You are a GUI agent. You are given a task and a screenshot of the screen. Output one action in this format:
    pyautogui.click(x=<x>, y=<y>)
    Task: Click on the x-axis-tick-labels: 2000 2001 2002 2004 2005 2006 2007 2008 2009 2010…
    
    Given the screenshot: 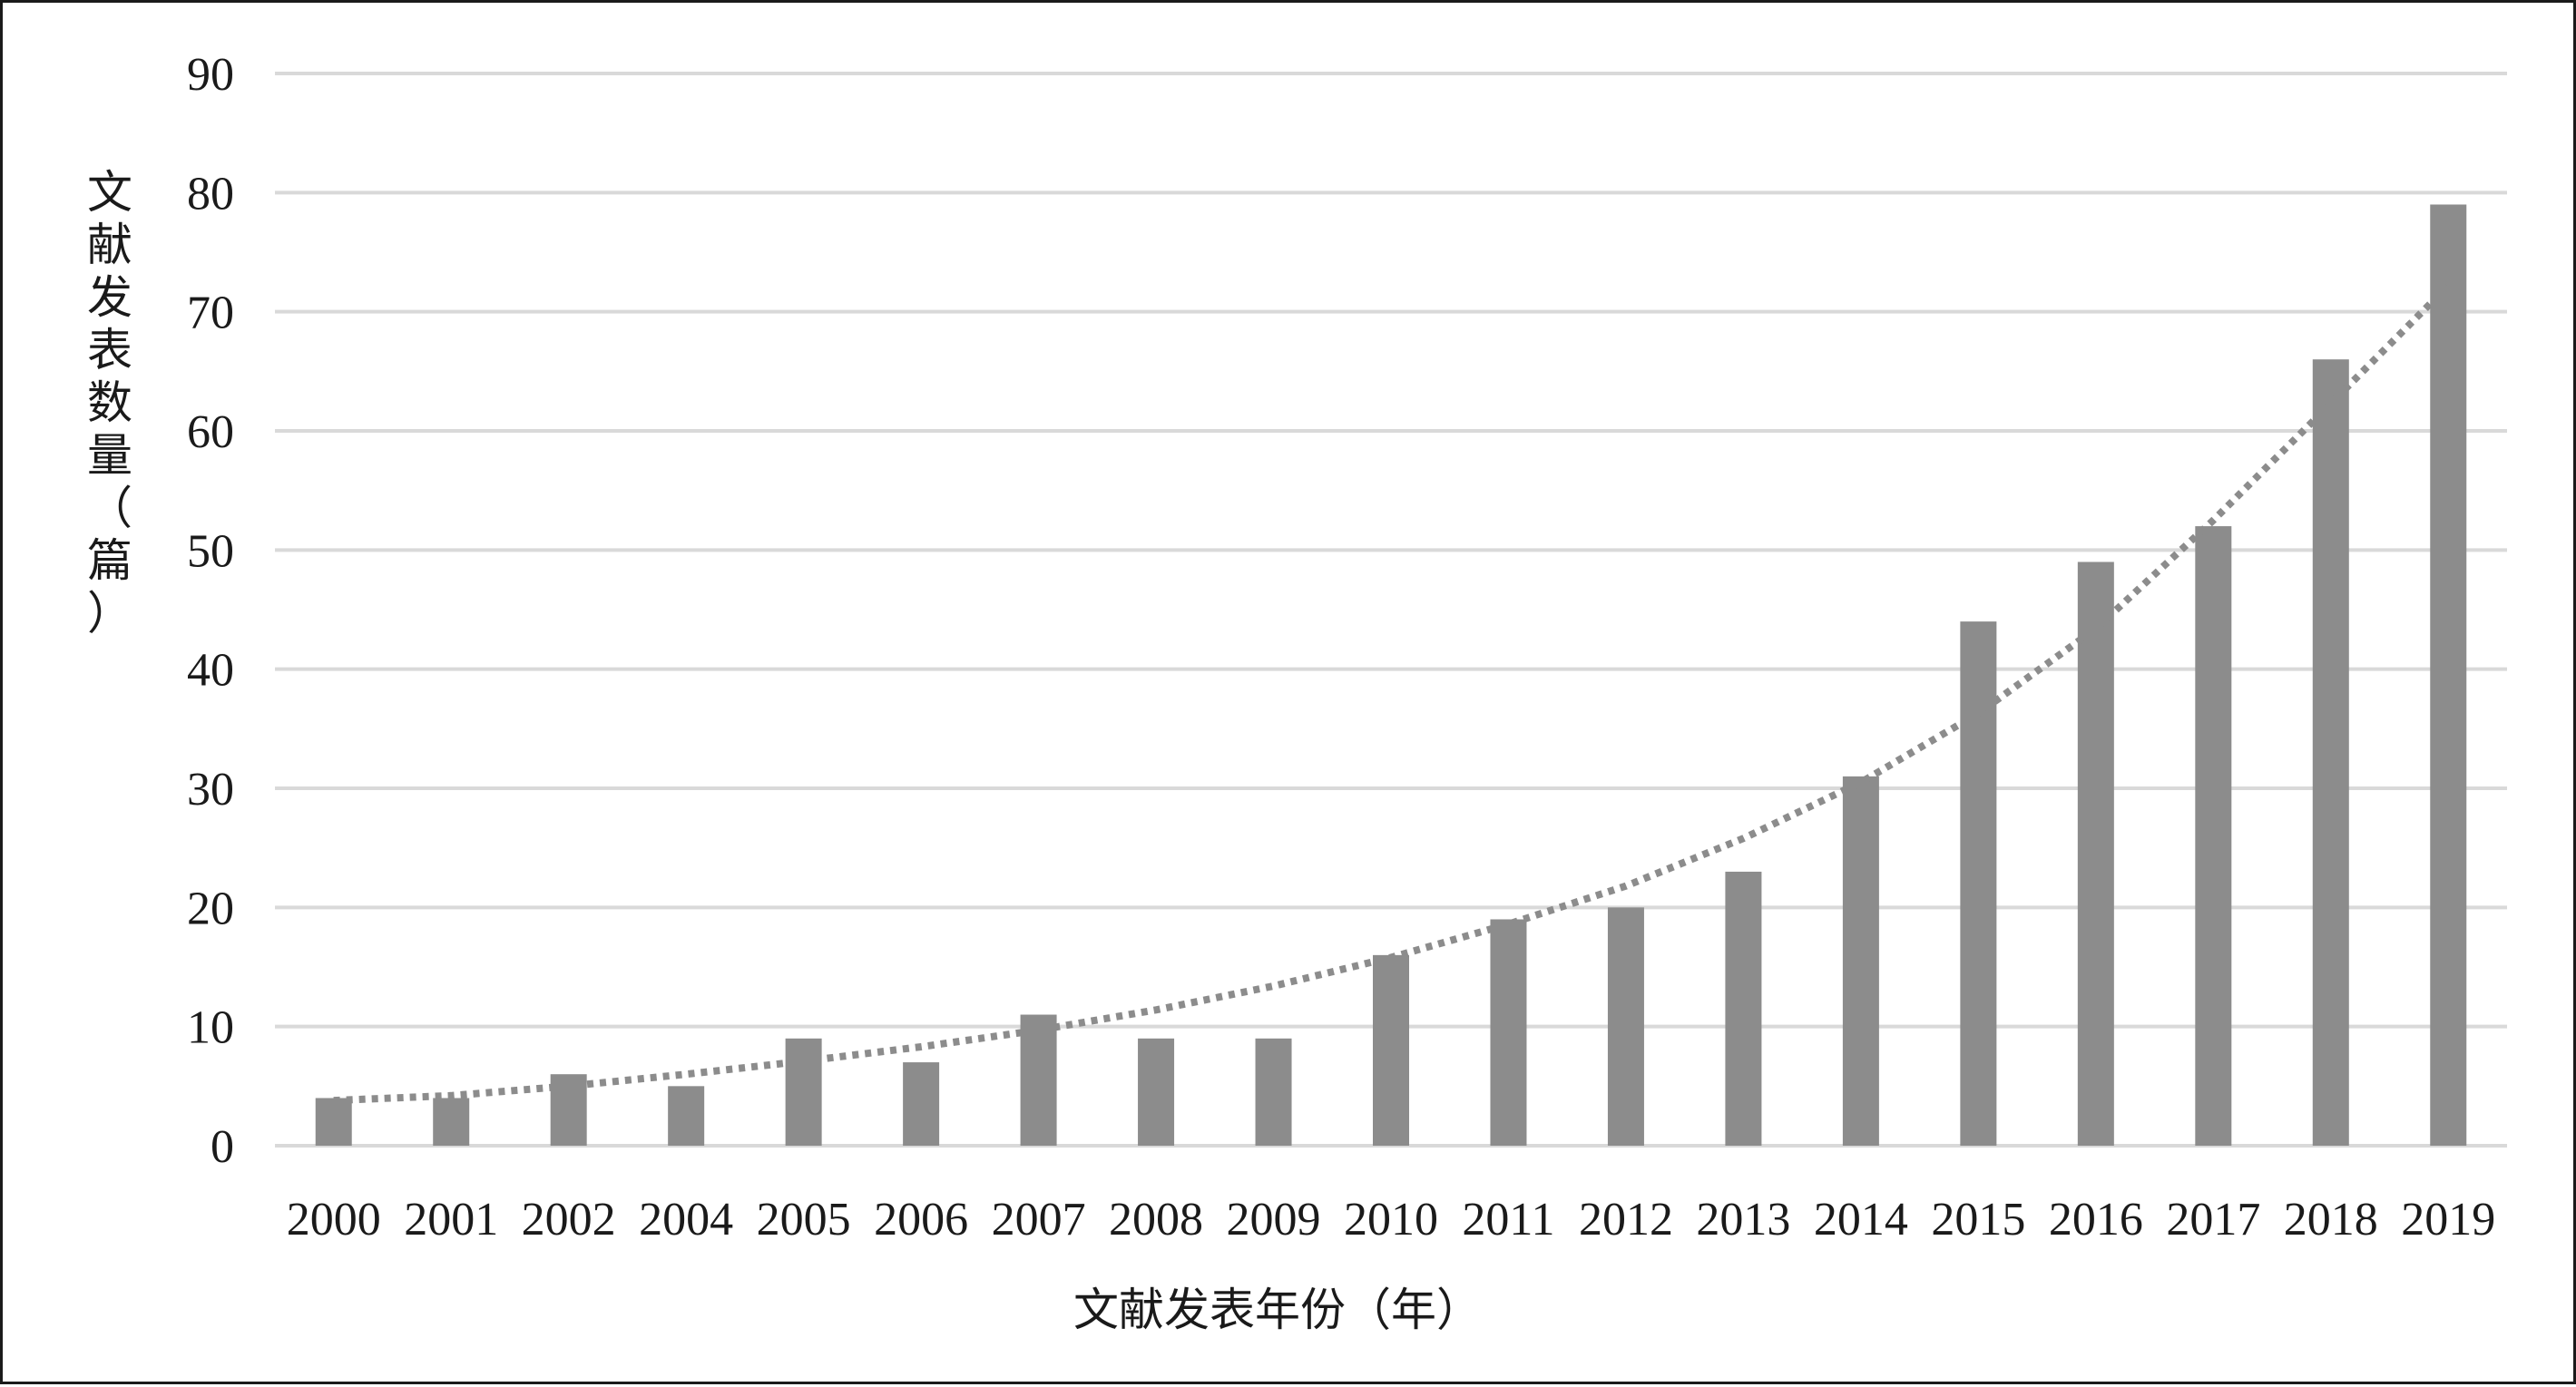 What is the action you would take?
    pyautogui.click(x=1391, y=1220)
    